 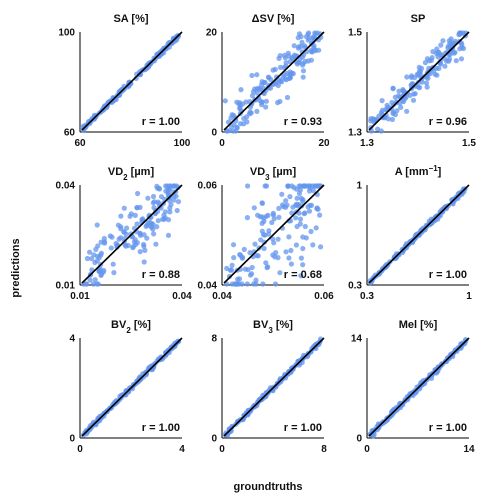 I want to click on panel-3: SP 1.31.3 1.5 1.5 r = 0.96, so click(x=412, y=81).